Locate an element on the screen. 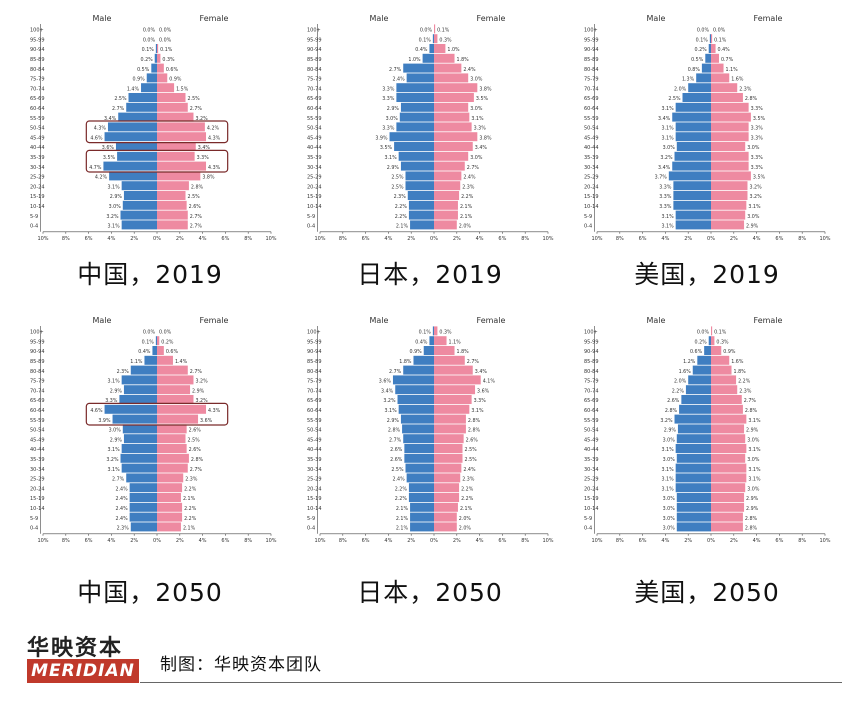 The height and width of the screenshot is (704, 848). male-value-100+: 0.1% is located at coordinates (425, 333).